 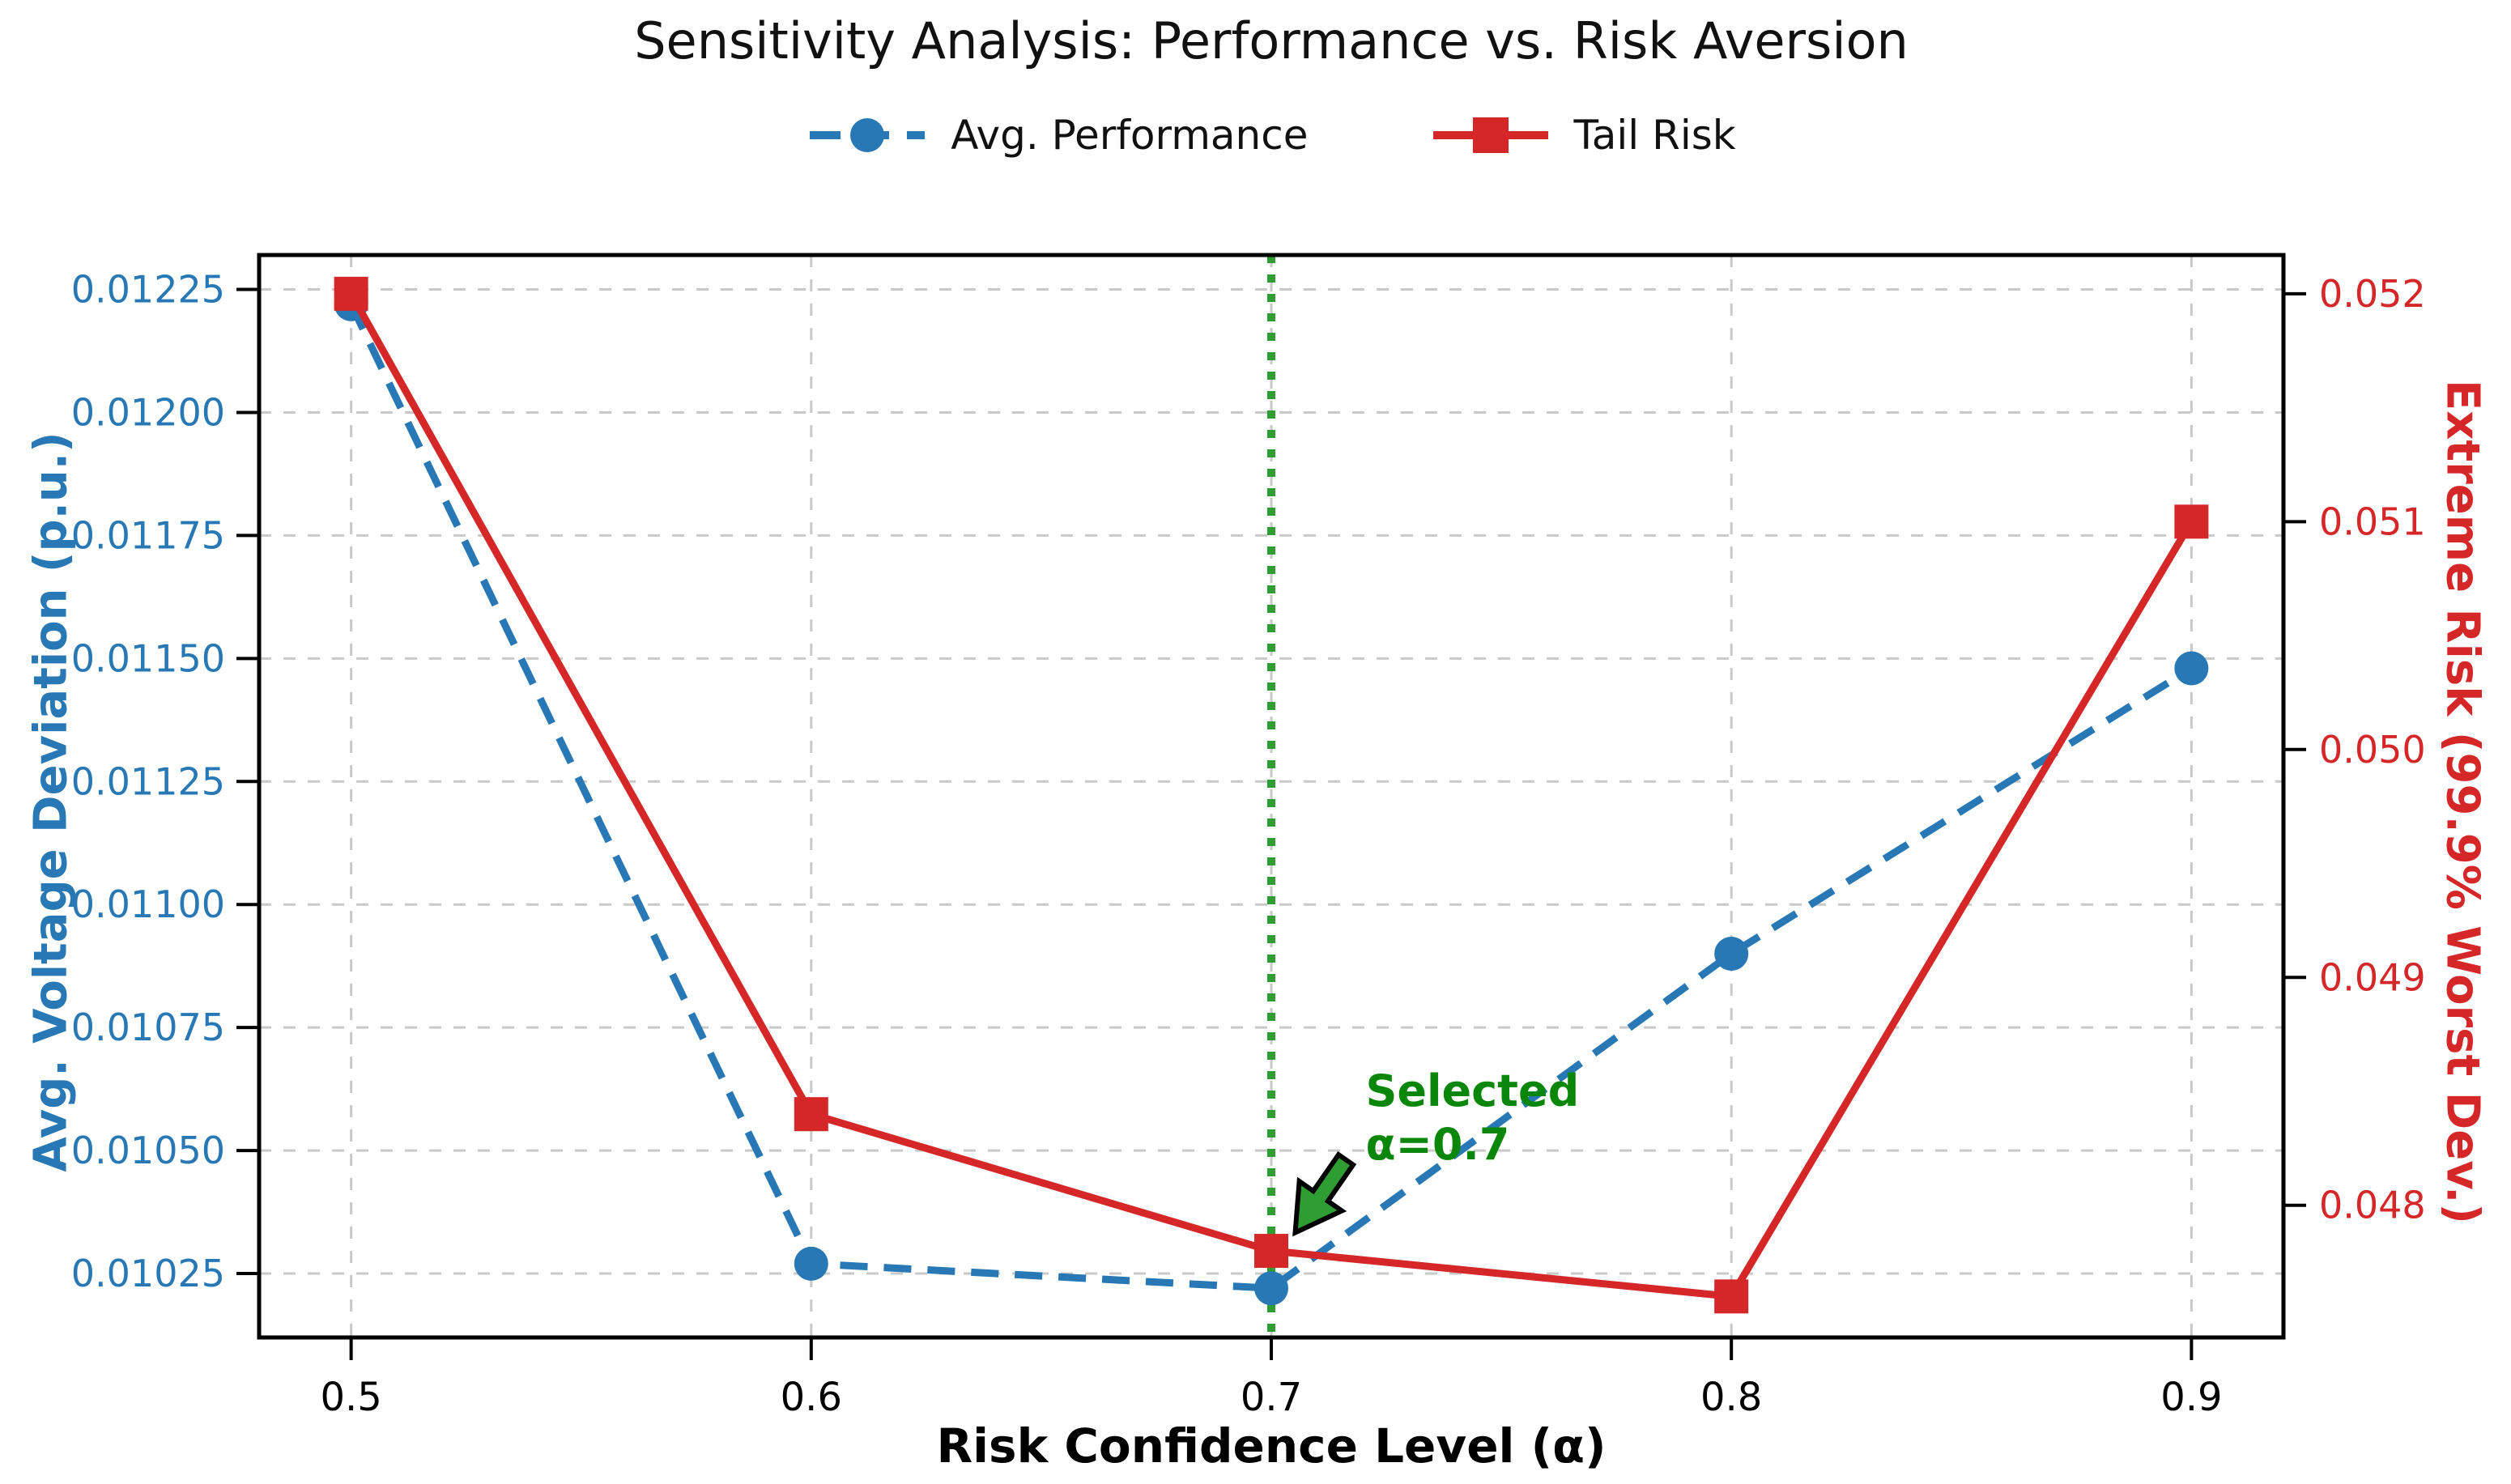 I want to click on right-tick-label: 0.051, so click(x=2372, y=521).